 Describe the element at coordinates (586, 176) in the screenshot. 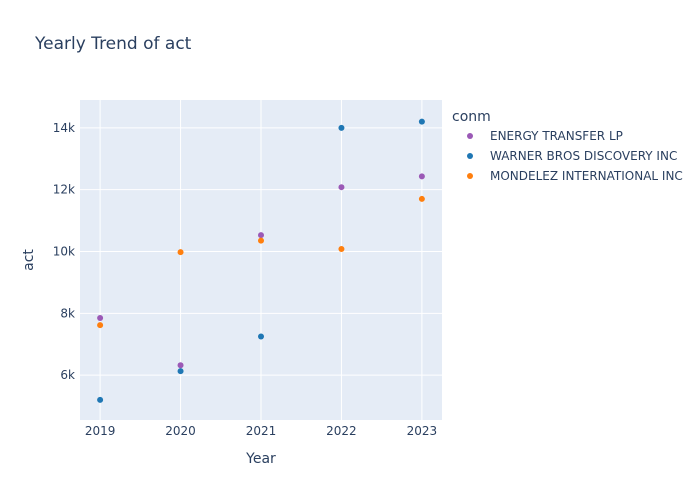

I see `legend-entry-label: MONDELEZ INTERNATIONAL INC` at that location.